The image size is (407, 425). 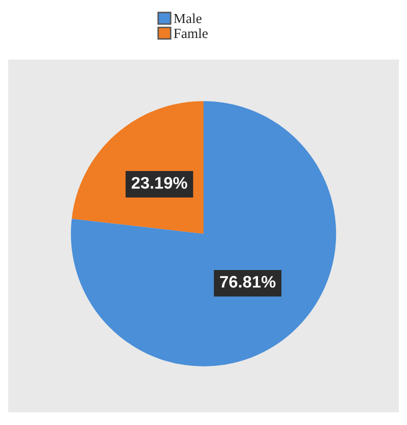 I want to click on legend-label: Male, so click(x=188, y=18).